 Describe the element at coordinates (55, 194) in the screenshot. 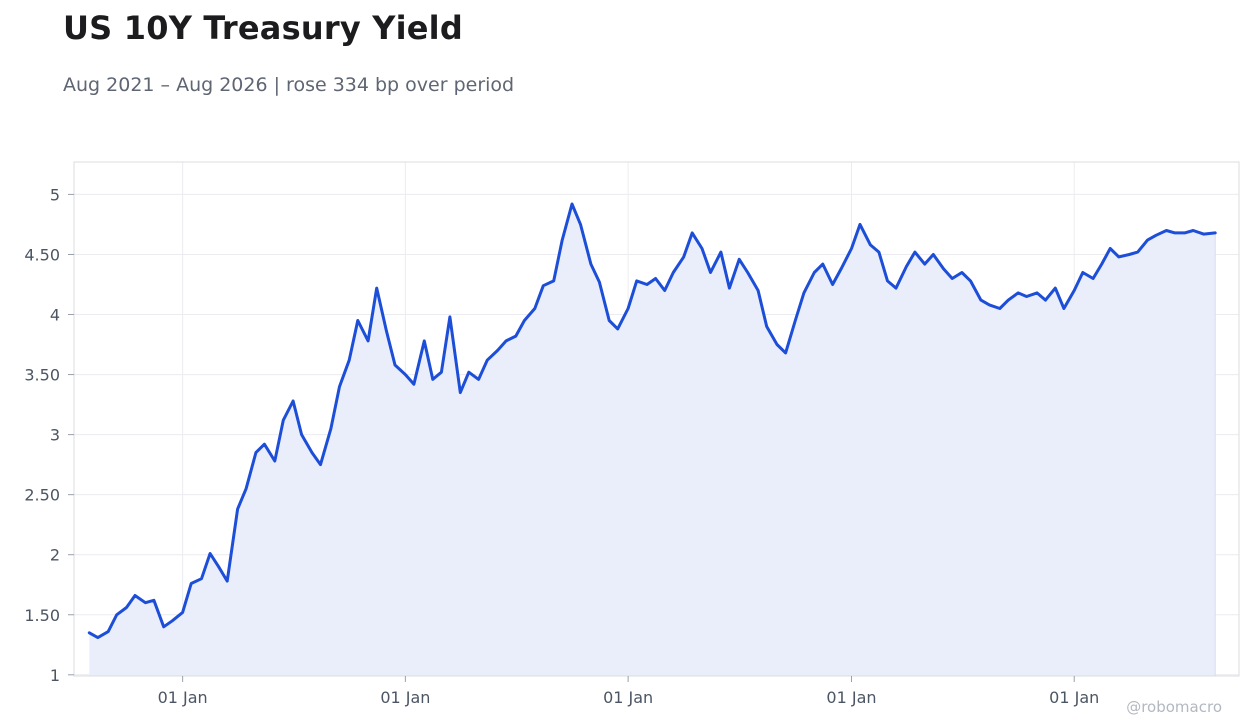

I see `y-tick-label: 5` at that location.